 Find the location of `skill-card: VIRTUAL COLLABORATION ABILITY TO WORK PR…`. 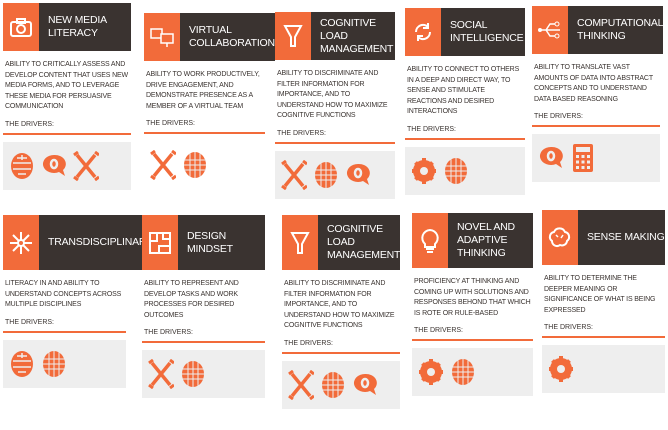

skill-card: VIRTUAL COLLABORATION ABILITY TO WORK PR… is located at coordinates (209, 101).